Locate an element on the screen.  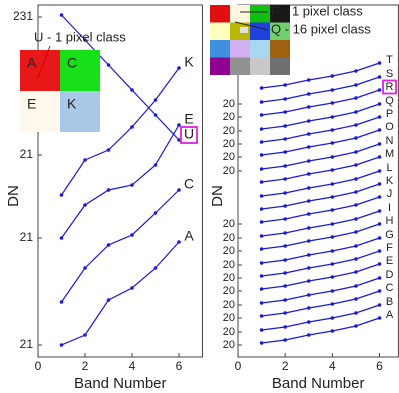
series-label: R is located at coordinates (390, 87).